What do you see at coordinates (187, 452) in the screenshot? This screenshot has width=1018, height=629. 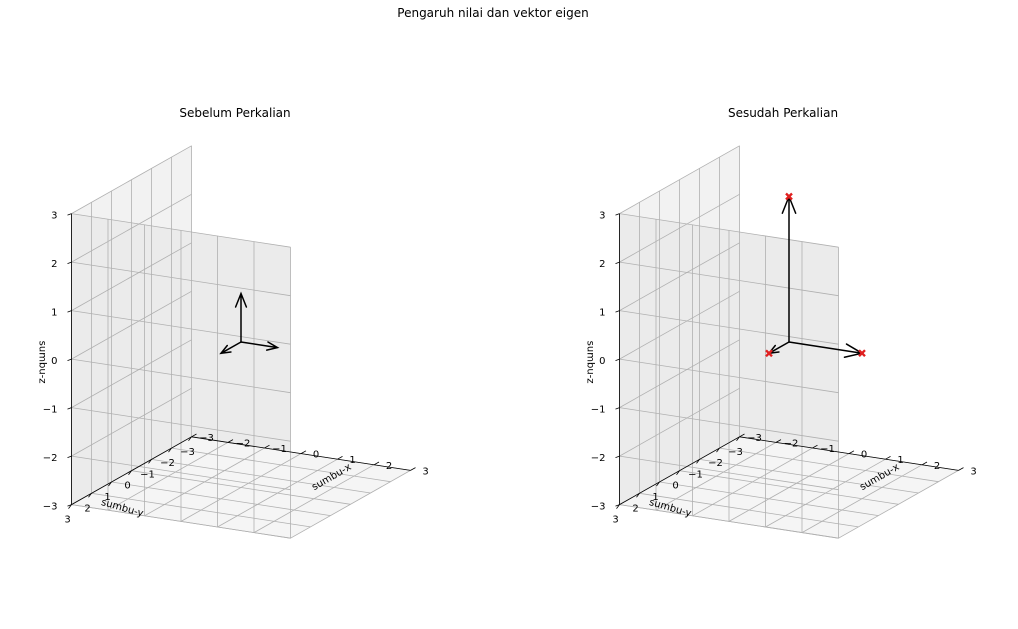 I see `y-tick-label: −3` at bounding box center [187, 452].